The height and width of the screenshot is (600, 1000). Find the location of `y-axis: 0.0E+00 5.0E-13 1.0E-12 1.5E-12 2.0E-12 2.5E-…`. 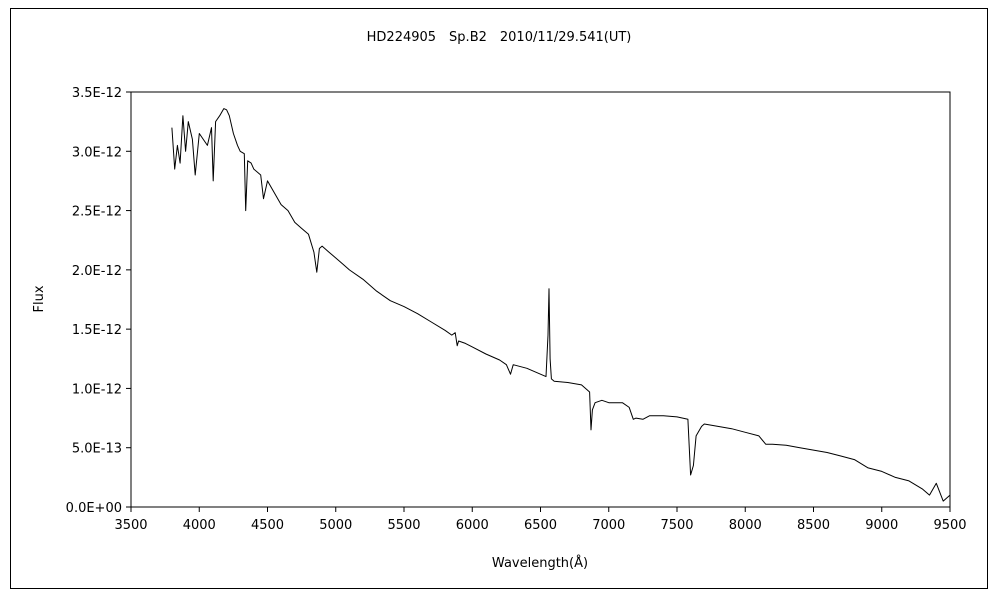

y-axis: 0.0E+00 5.0E-13 1.0E-12 1.5E-12 2.0E-12 2.5E-… is located at coordinates (98, 301).